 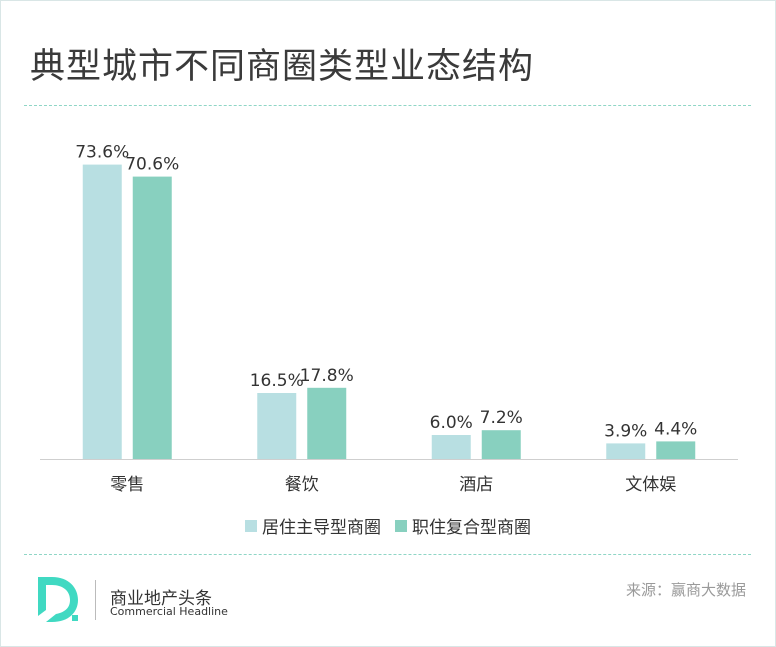 I want to click on legend-item-series-2: 职住复合型商圈, so click(x=463, y=525).